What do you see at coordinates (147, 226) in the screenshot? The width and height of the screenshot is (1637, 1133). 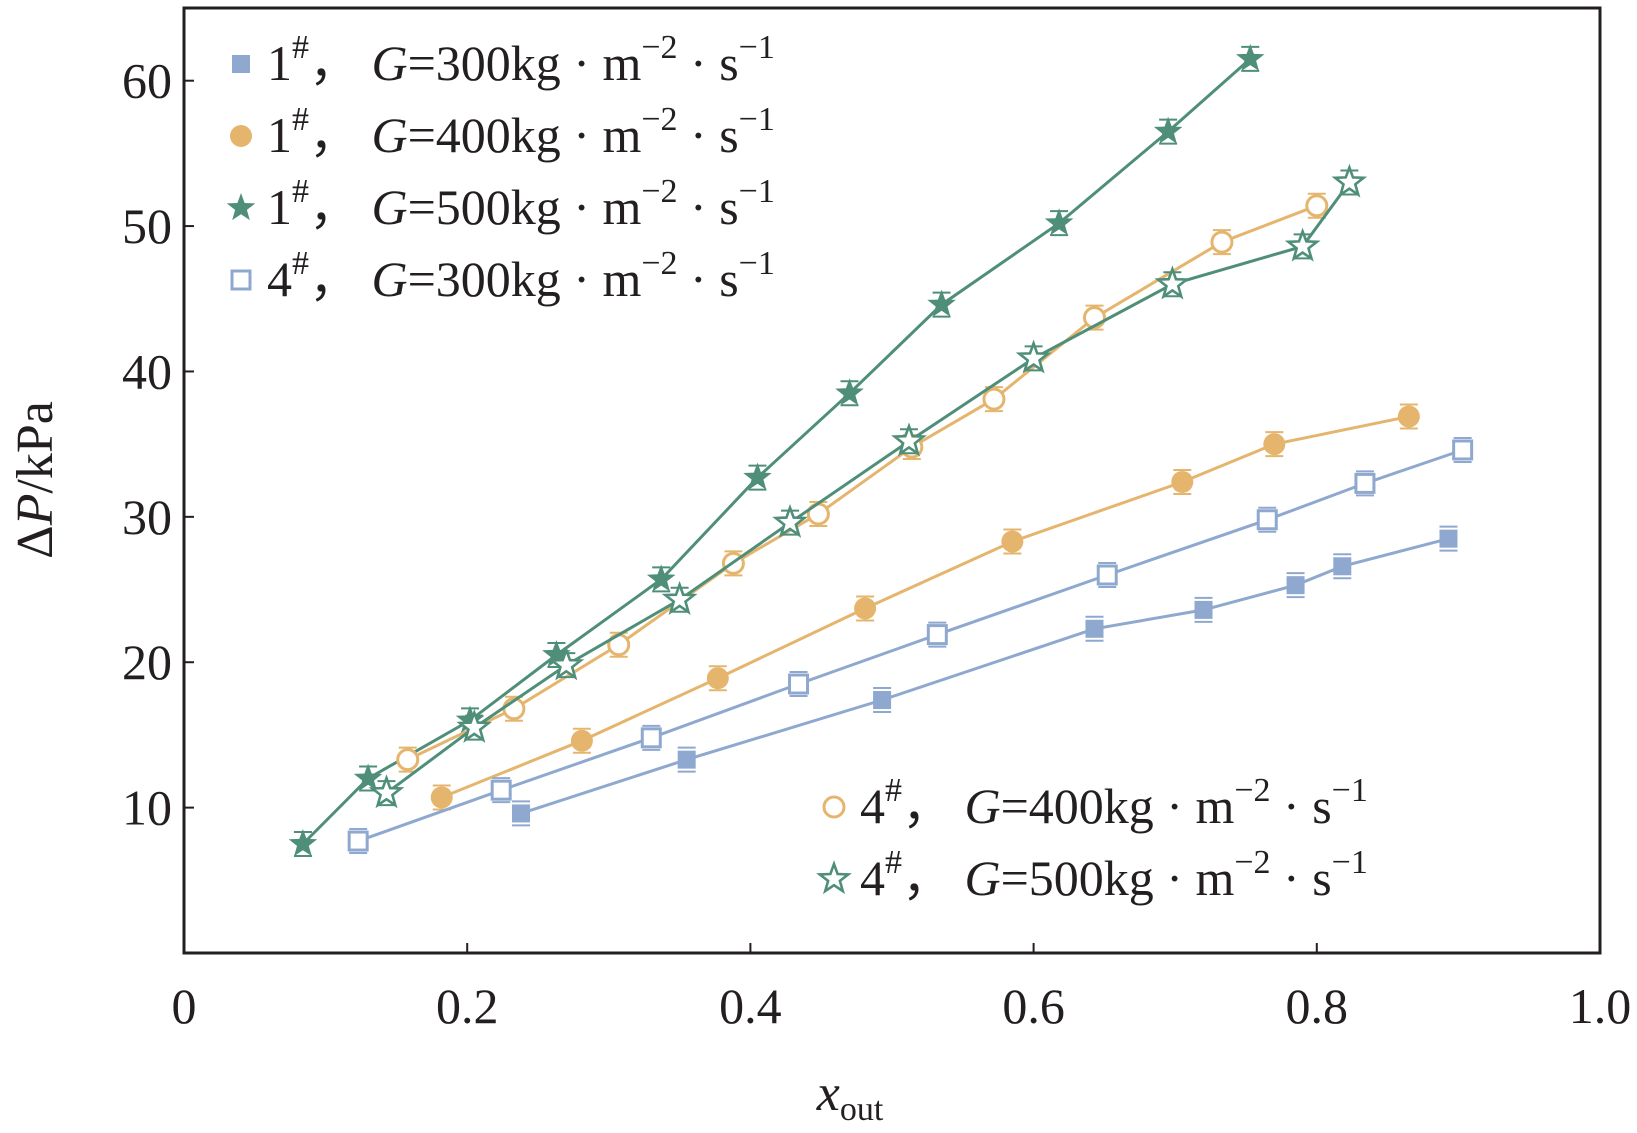 I see `y-tick-label: 50` at bounding box center [147, 226].